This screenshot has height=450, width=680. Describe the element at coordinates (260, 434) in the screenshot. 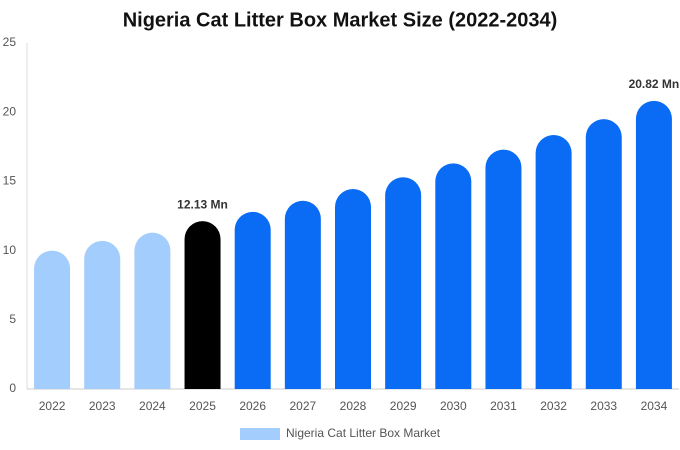

I see `legend-swatch` at that location.